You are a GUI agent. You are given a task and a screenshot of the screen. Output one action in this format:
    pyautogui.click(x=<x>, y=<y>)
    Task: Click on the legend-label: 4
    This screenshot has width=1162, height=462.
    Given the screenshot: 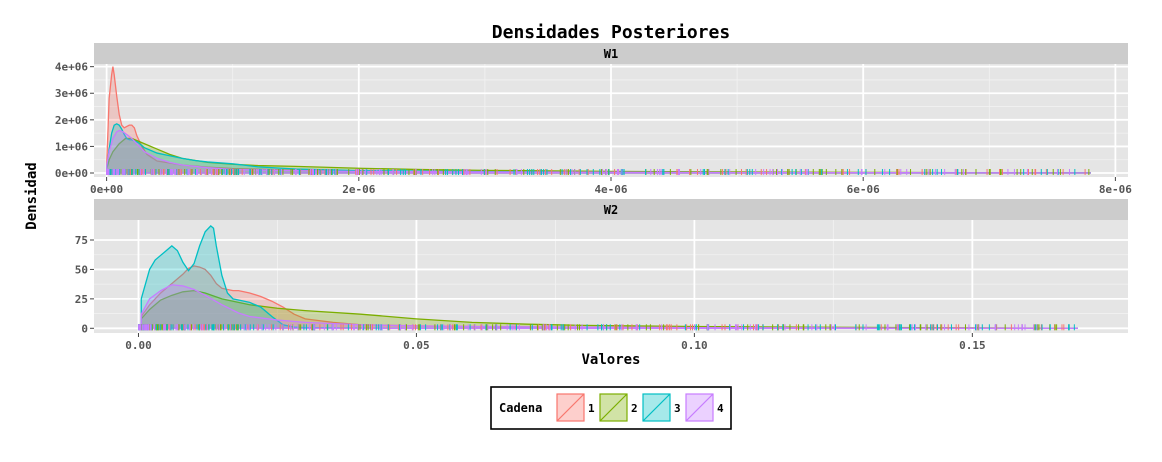 What is the action you would take?
    pyautogui.click(x=720, y=408)
    